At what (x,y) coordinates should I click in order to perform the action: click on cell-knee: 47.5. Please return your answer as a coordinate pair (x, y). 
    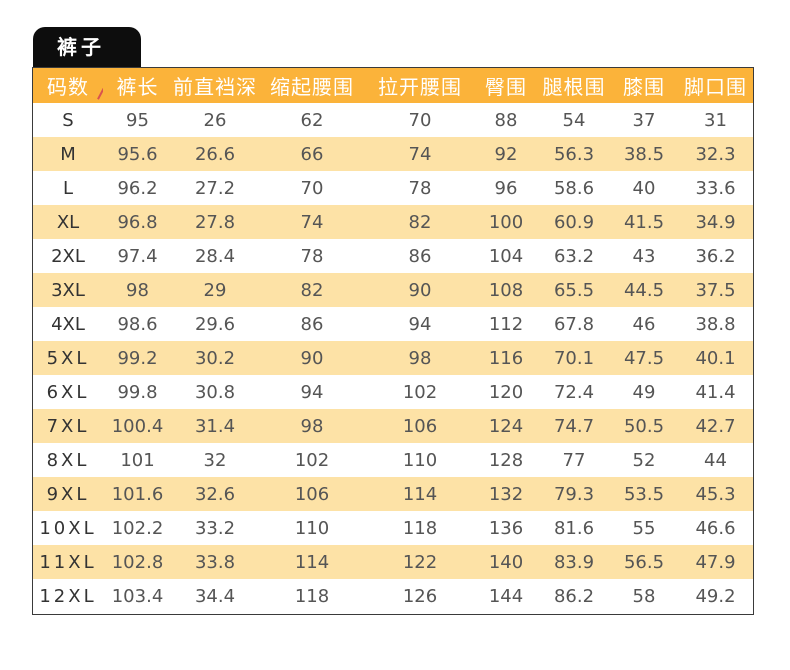
    Looking at the image, I should click on (644, 358).